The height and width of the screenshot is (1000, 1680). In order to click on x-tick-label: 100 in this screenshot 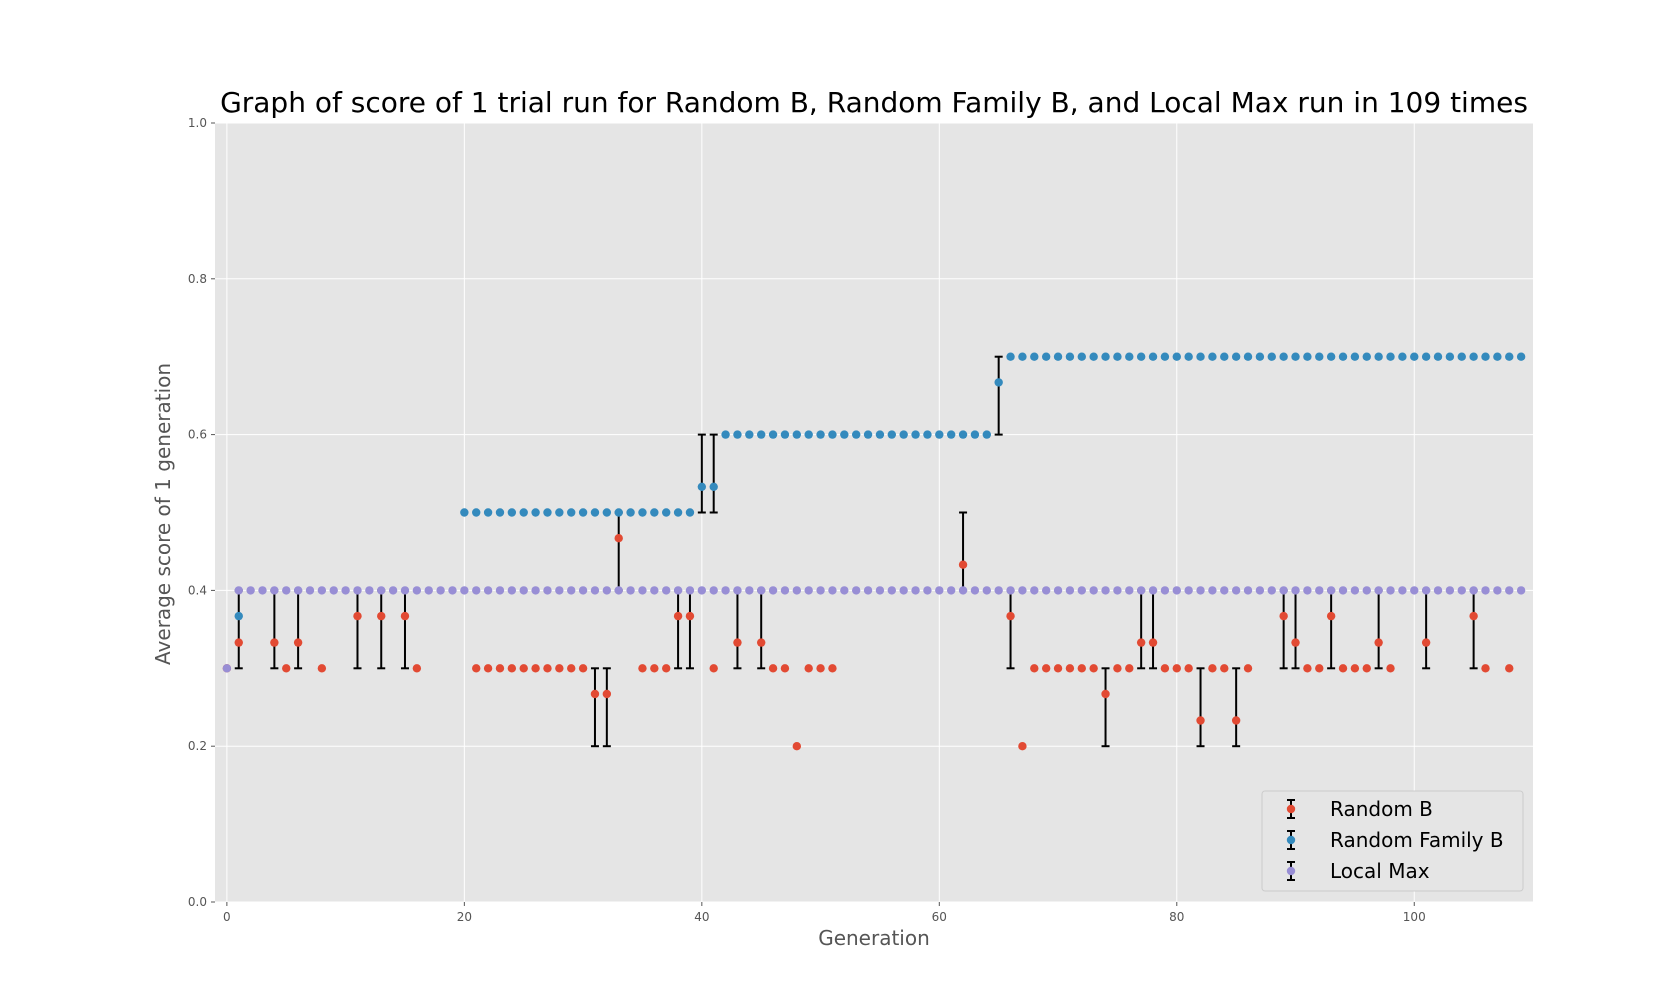, I will do `click(1414, 917)`.